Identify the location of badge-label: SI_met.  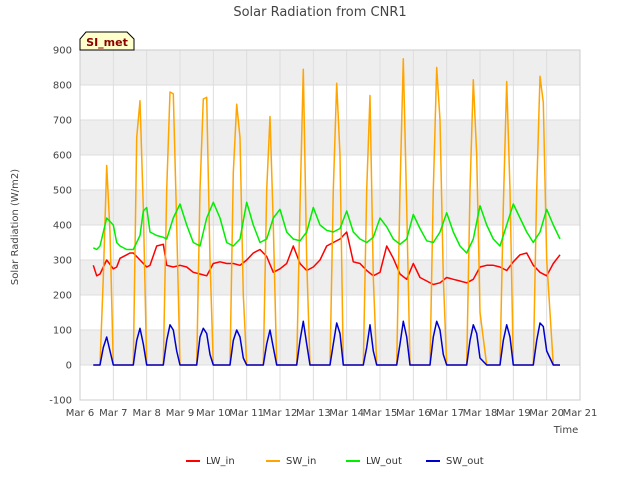
(107, 42).